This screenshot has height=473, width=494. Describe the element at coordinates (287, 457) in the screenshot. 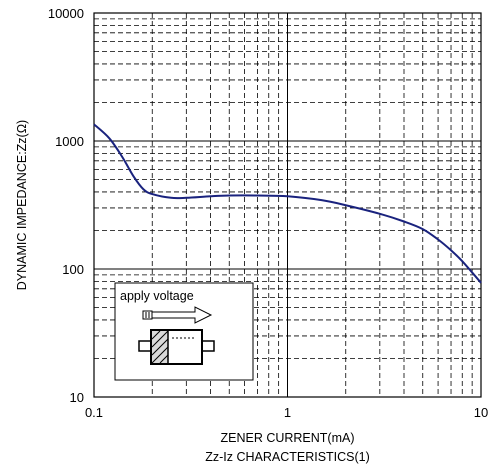

I see `chart-caption: Zz-Iz CHARACTERISTICS(1)` at that location.